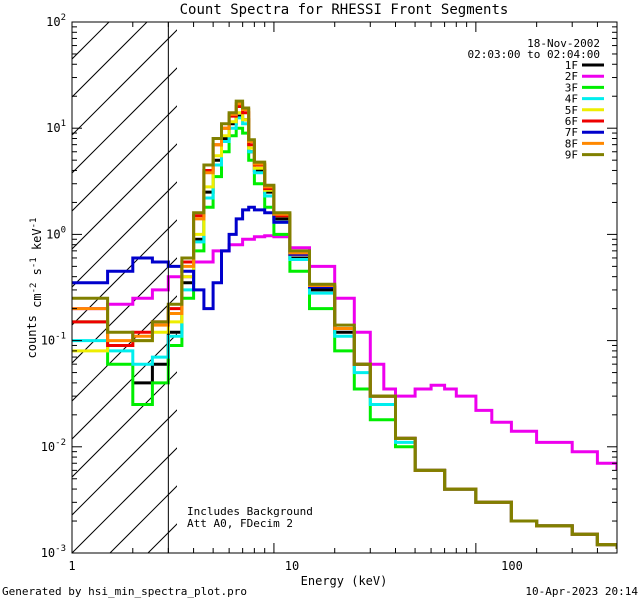 This screenshot has height=600, width=640. I want to click on x-tick-label: 10, so click(292, 566).